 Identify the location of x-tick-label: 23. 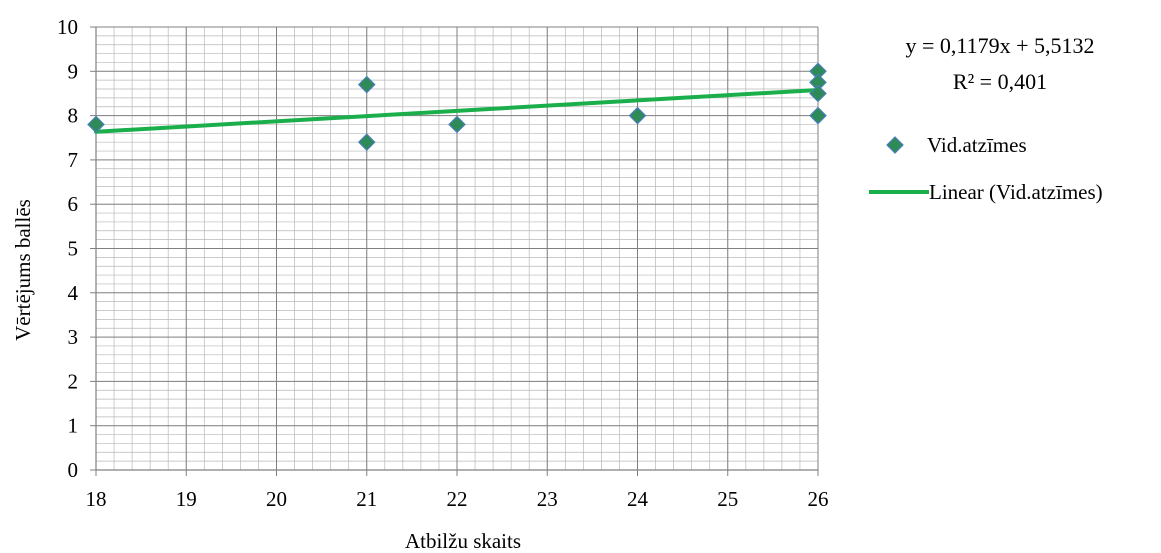
(547, 499).